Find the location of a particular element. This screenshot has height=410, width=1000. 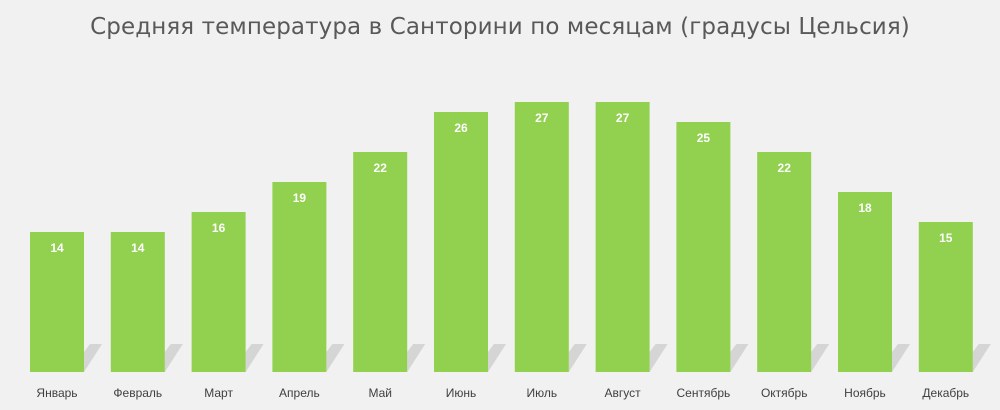

category-label-5: Июнь is located at coordinates (461, 393).